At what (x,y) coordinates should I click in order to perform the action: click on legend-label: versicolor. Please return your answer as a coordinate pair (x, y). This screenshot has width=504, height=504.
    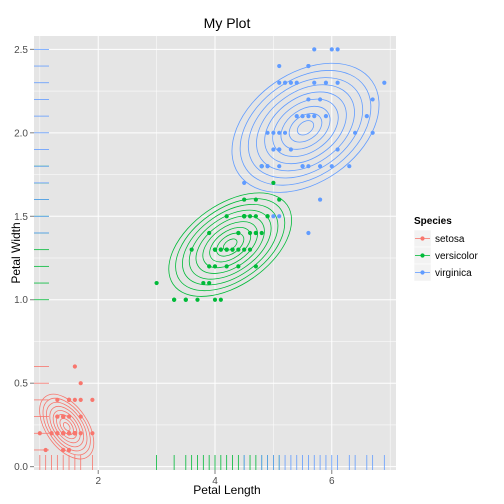
    Looking at the image, I should click on (456, 256).